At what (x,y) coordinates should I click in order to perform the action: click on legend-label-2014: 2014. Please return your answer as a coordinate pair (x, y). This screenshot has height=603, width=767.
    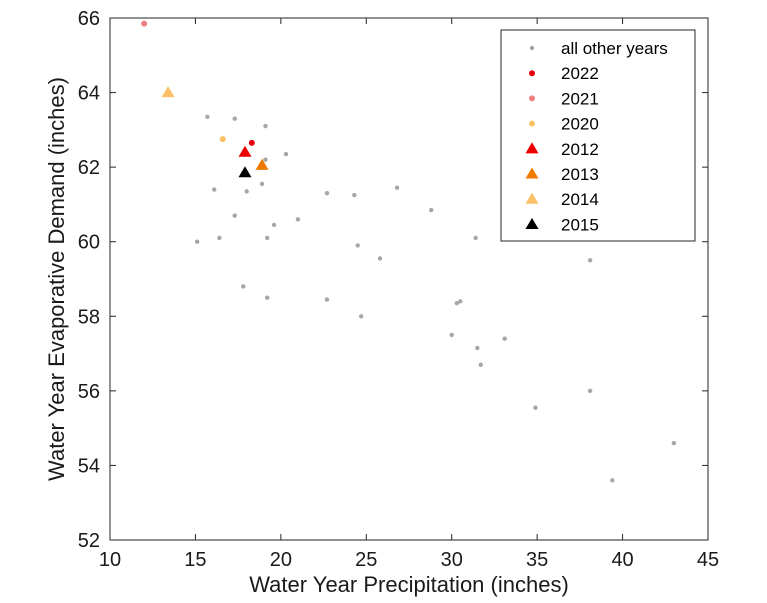
    Looking at the image, I should click on (580, 199).